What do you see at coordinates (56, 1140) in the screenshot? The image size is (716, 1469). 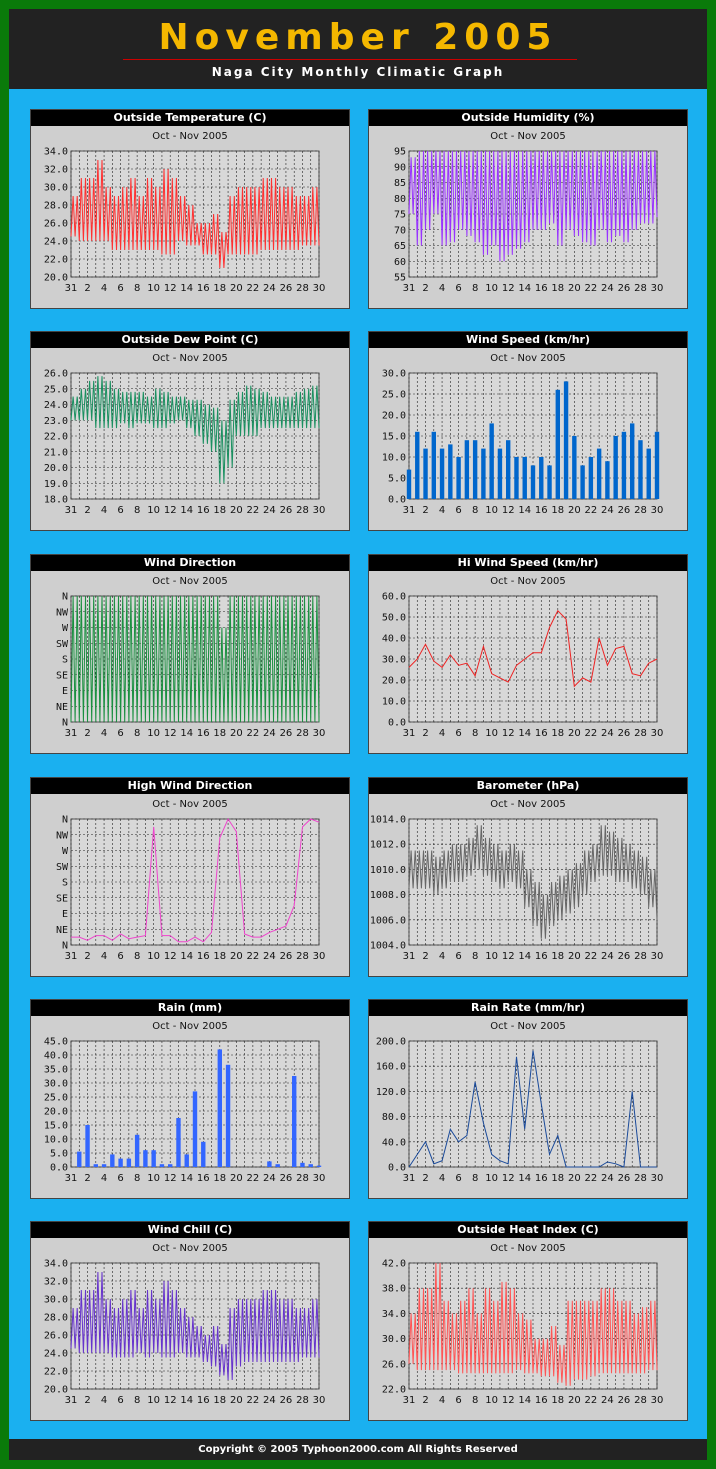 I see `y-tick-label: 10.0` at bounding box center [56, 1140].